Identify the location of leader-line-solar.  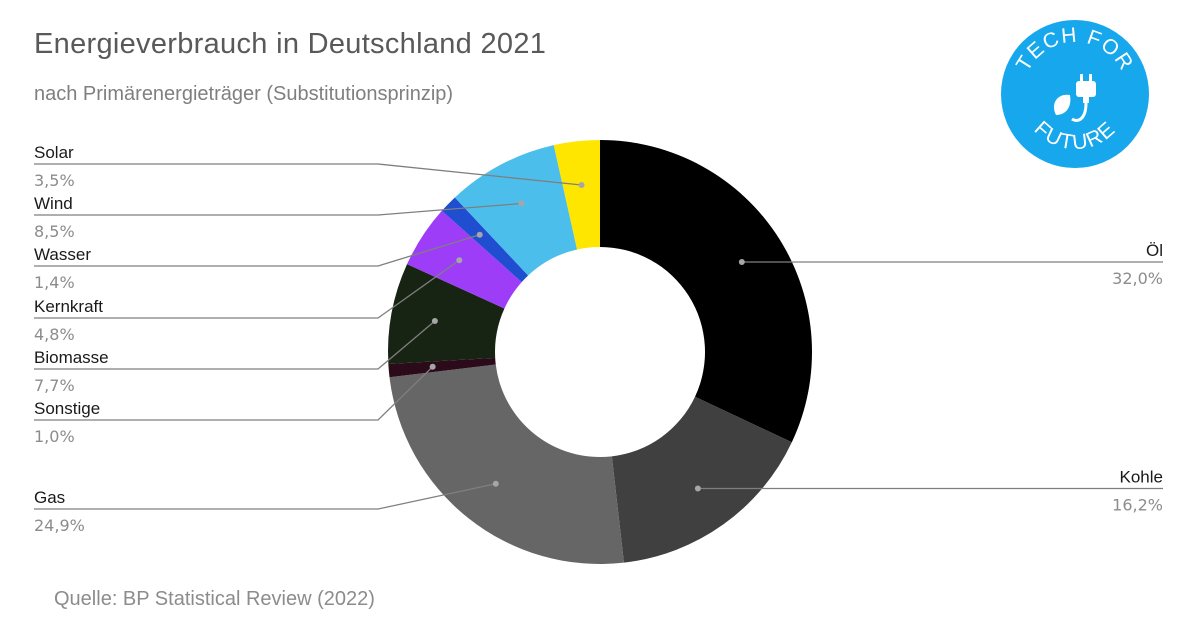
(308, 174).